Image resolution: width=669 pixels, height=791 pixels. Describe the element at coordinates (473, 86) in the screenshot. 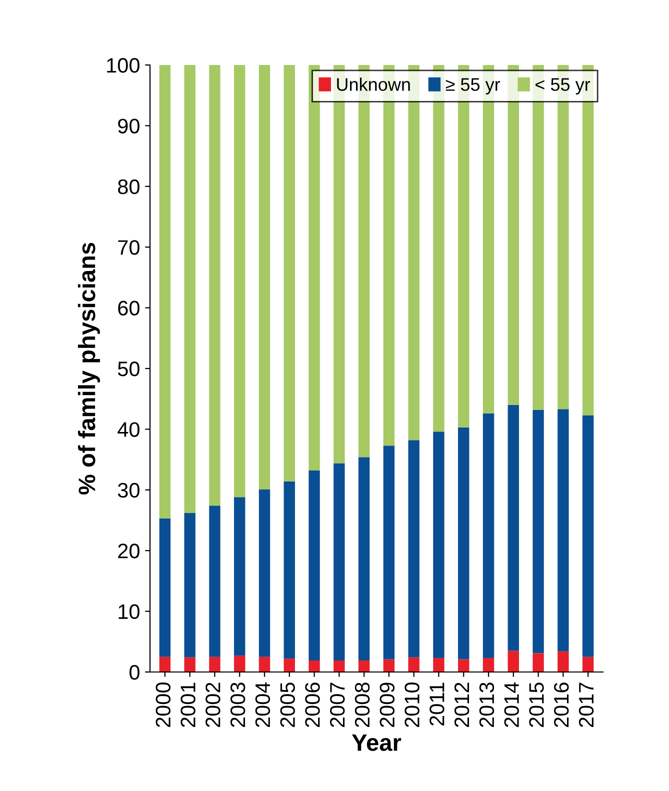

I see `legend-label: ≥ 55 yr` at that location.